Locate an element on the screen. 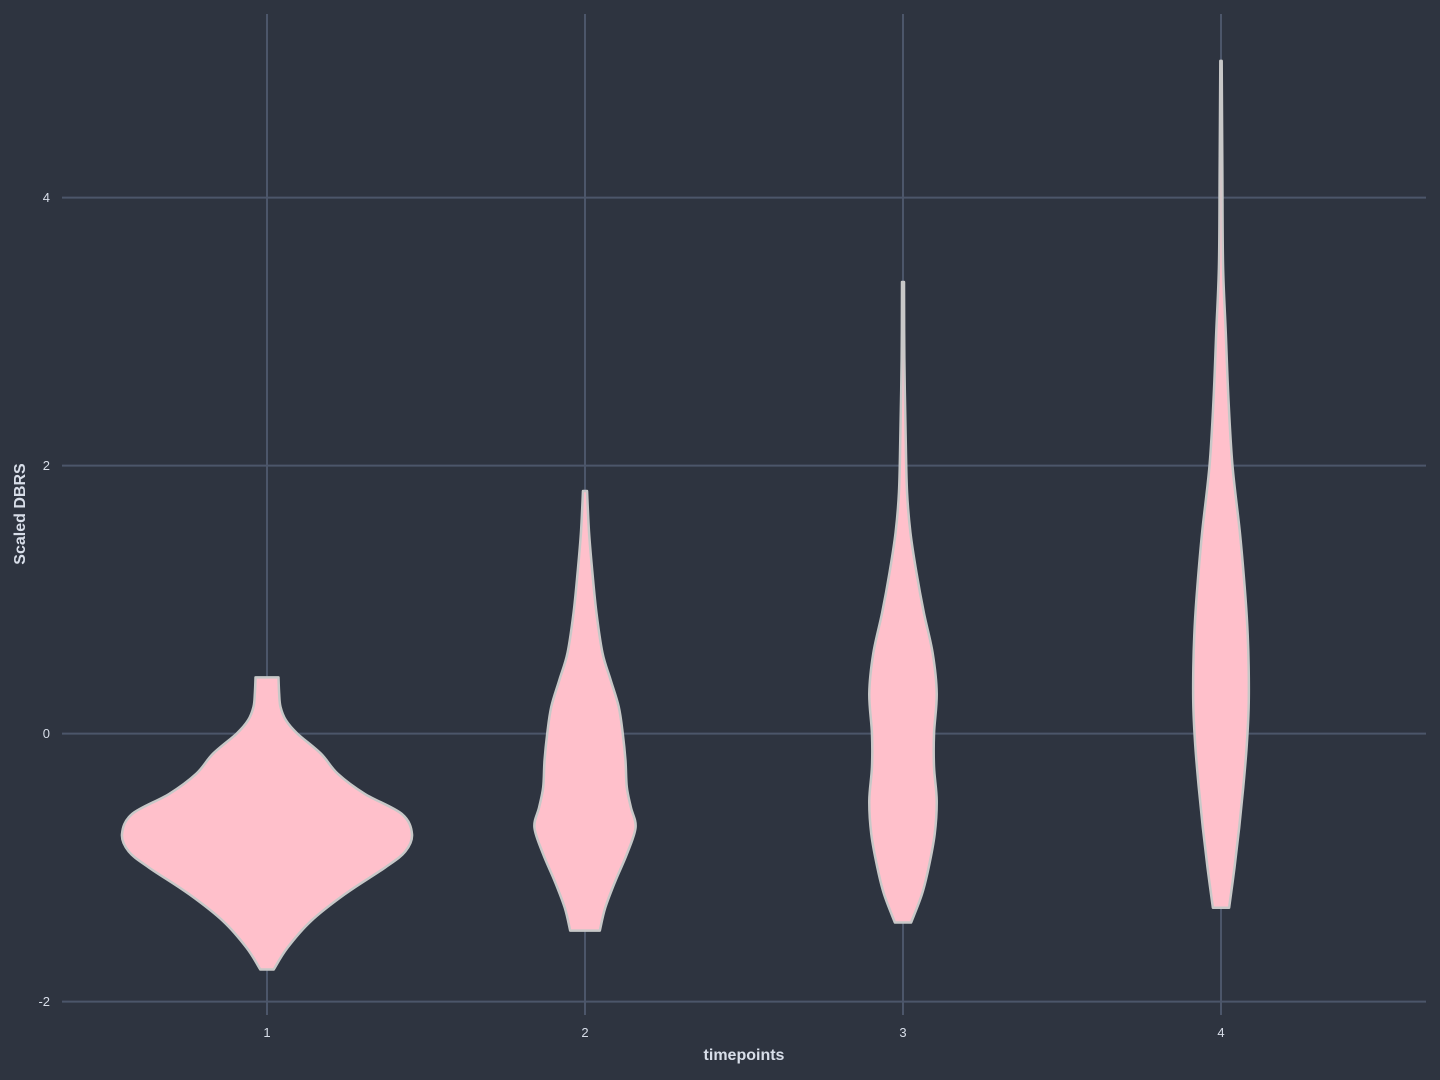 The width and height of the screenshot is (1440, 1080). y-tick-label: 0 is located at coordinates (46, 733).